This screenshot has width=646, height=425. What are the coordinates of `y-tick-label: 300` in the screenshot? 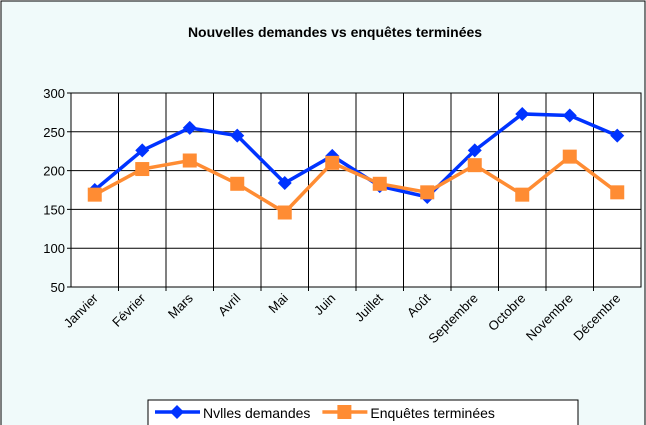 It's located at (54, 93).